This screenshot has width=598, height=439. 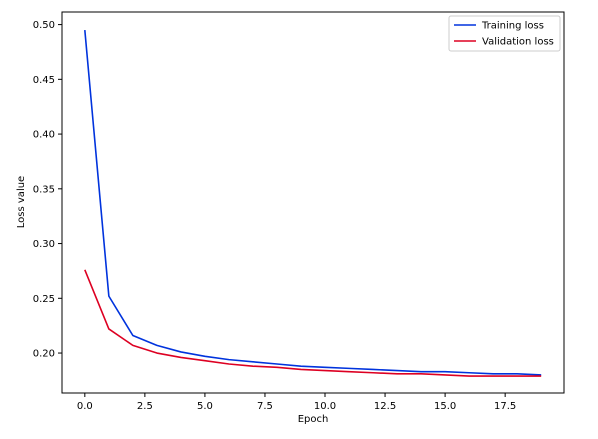 What do you see at coordinates (44, 189) in the screenshot?
I see `y-tick-label: 0.35` at bounding box center [44, 189].